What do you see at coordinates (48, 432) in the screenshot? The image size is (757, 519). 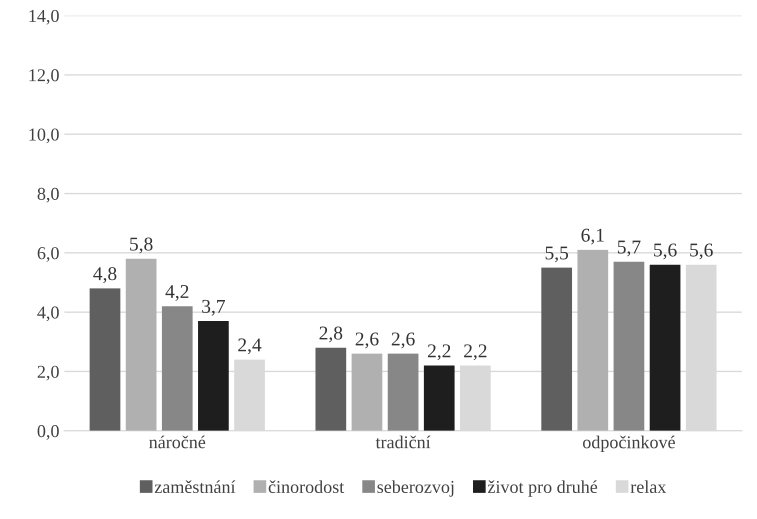 I see `y-tick-label: 0,0` at bounding box center [48, 432].